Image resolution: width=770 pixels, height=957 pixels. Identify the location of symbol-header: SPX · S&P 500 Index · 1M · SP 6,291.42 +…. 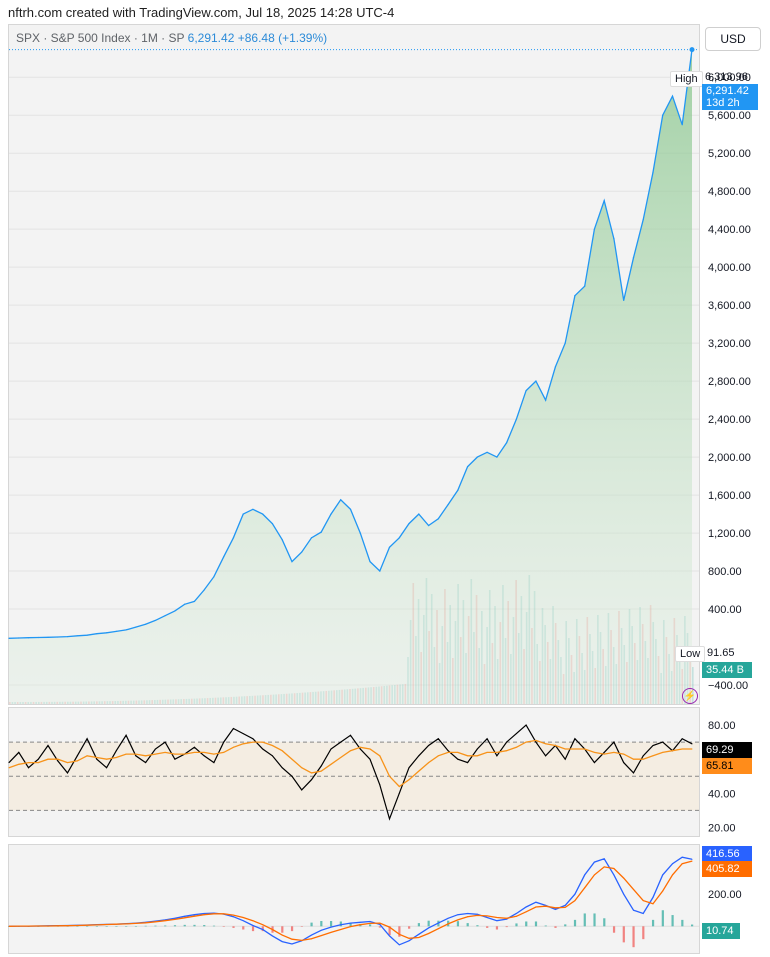
(171, 38).